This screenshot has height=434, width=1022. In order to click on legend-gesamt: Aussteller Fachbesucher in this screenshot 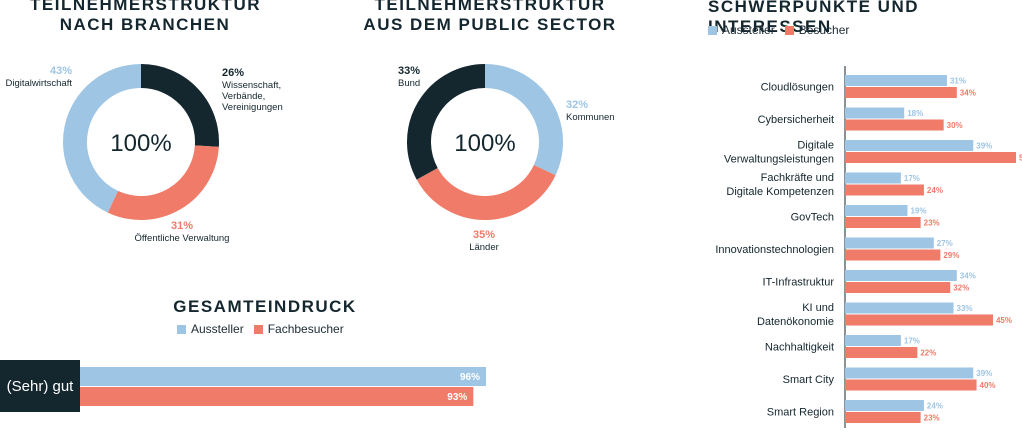, I will do `click(260, 329)`.